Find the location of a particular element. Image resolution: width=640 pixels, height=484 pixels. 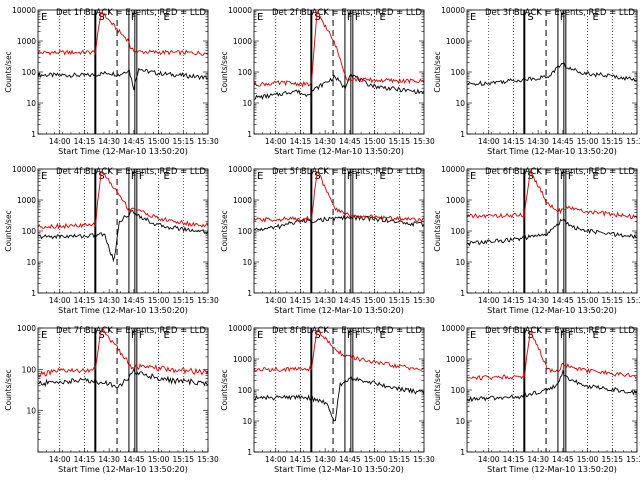

panel-title: Det 8f BLACK = Events, RED = LLD is located at coordinates (347, 331).